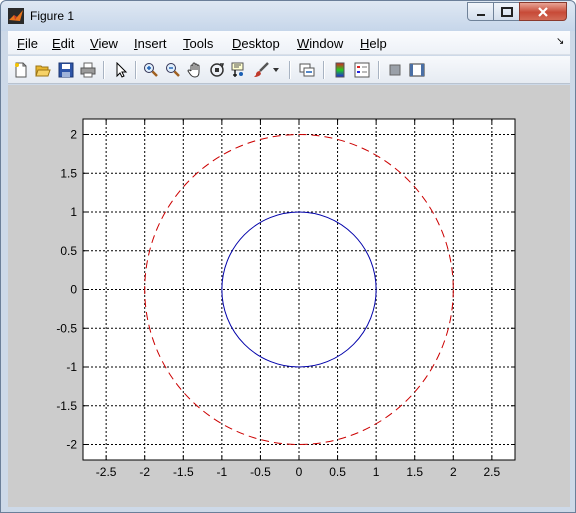  What do you see at coordinates (106, 472) in the screenshot?
I see `x-tick-label: -2.5` at bounding box center [106, 472].